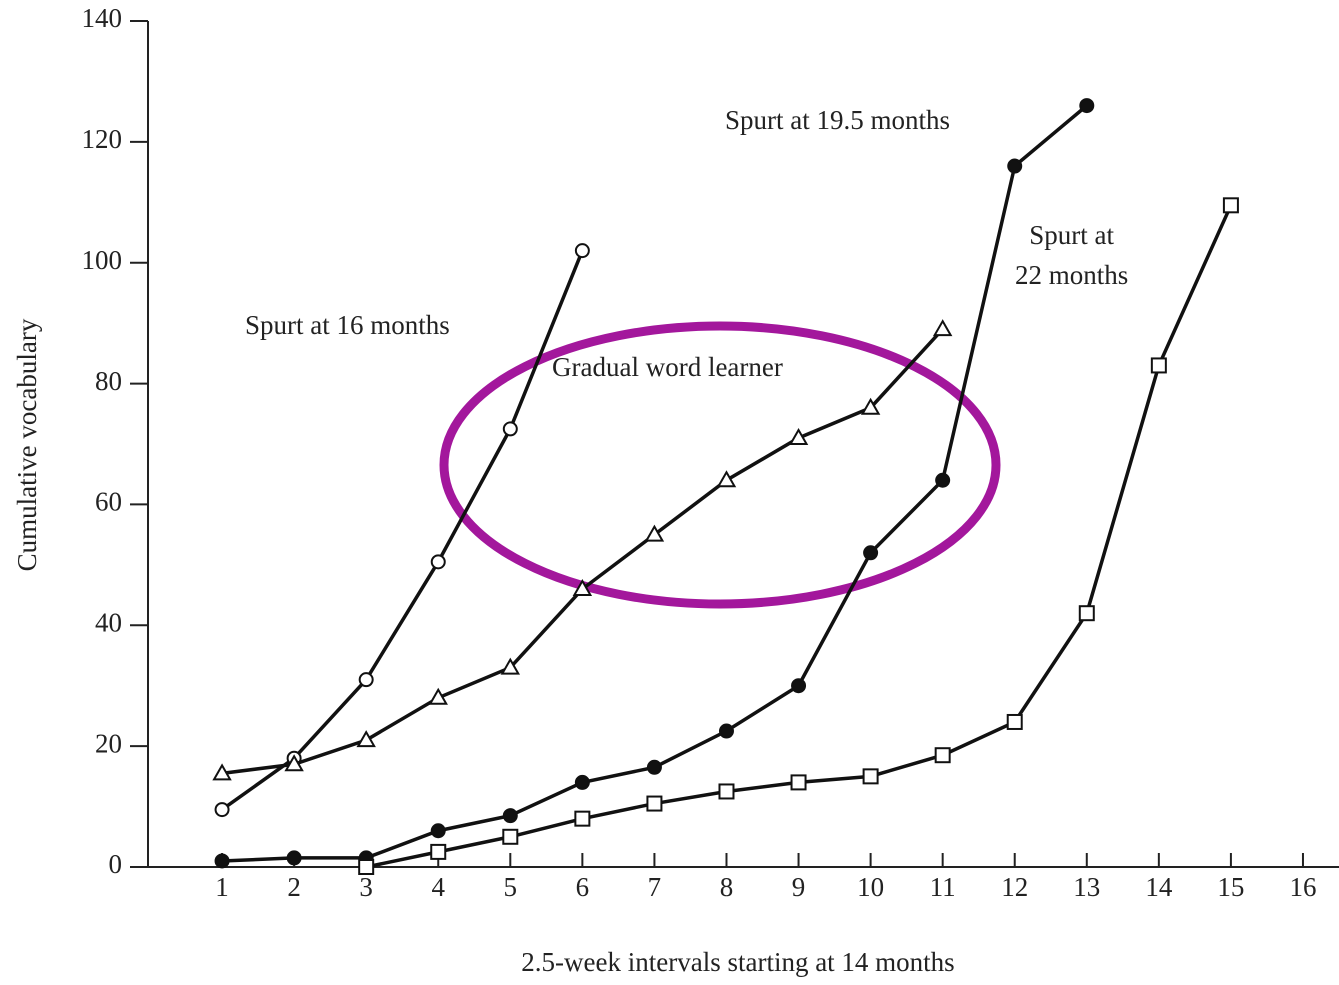 The width and height of the screenshot is (1339, 985). I want to click on x-tick-label: 8, so click(727, 887).